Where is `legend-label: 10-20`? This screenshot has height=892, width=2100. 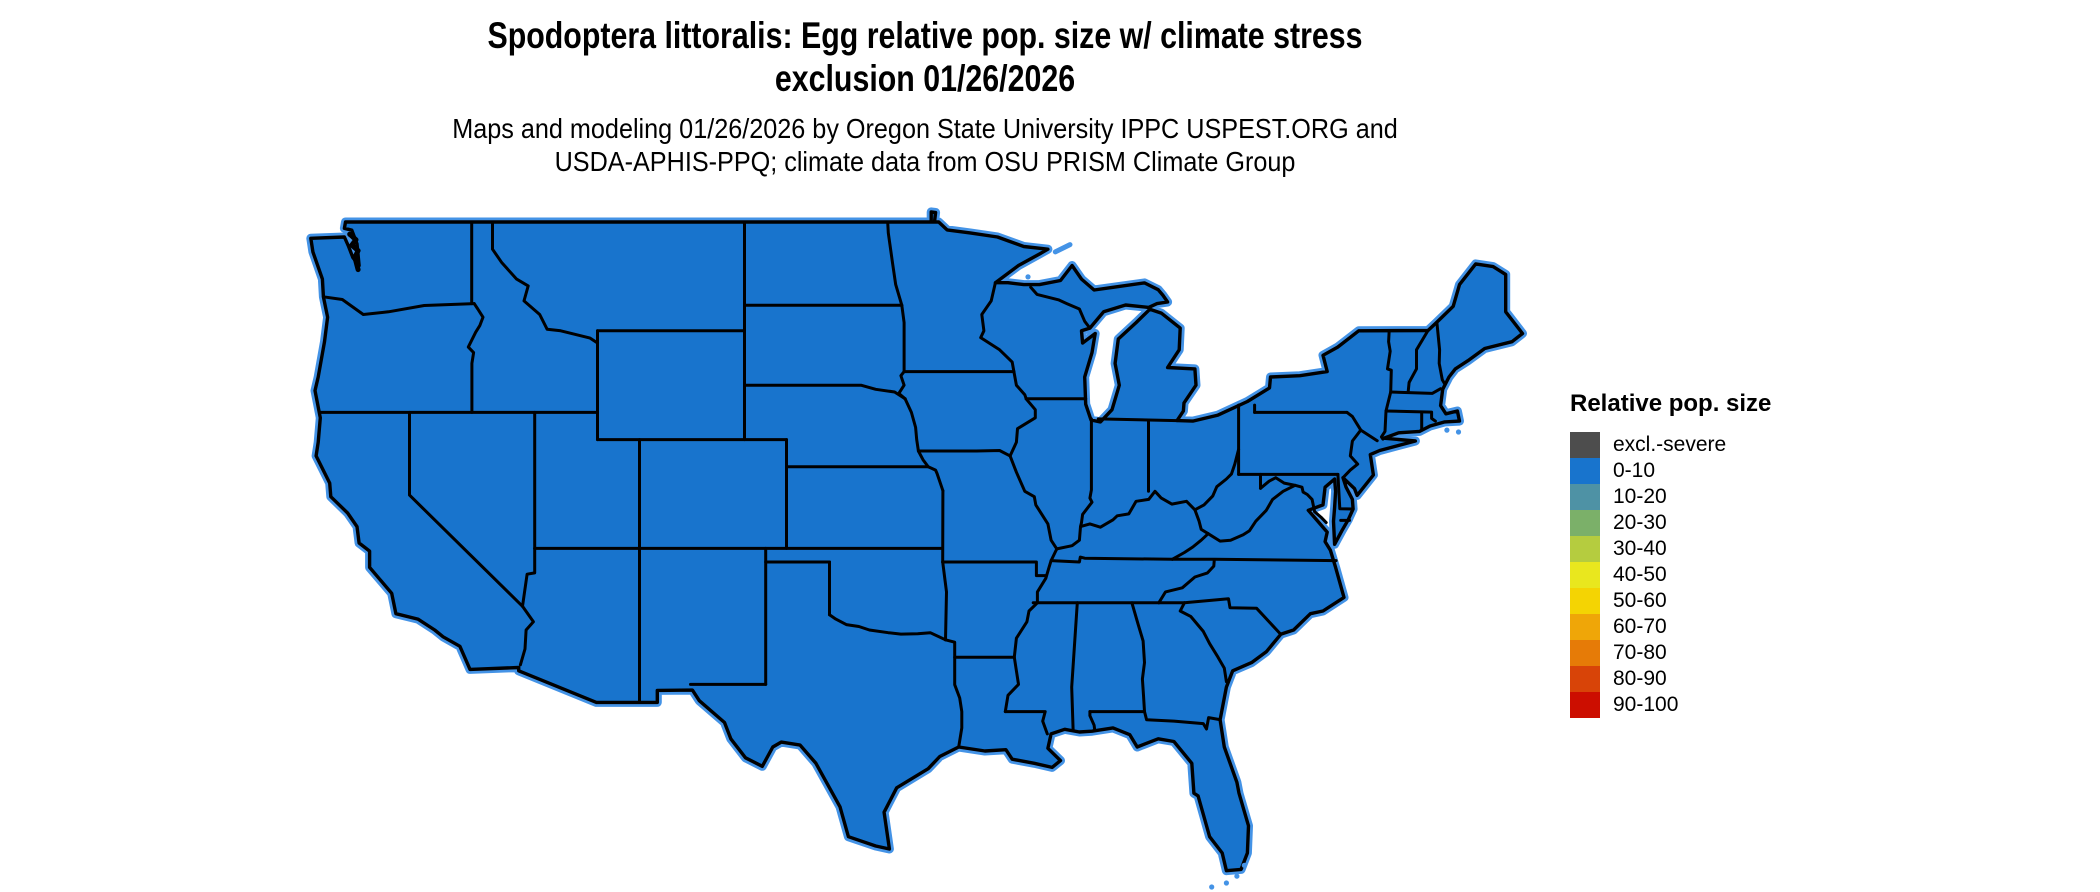
legend-label: 10-20 is located at coordinates (1640, 496).